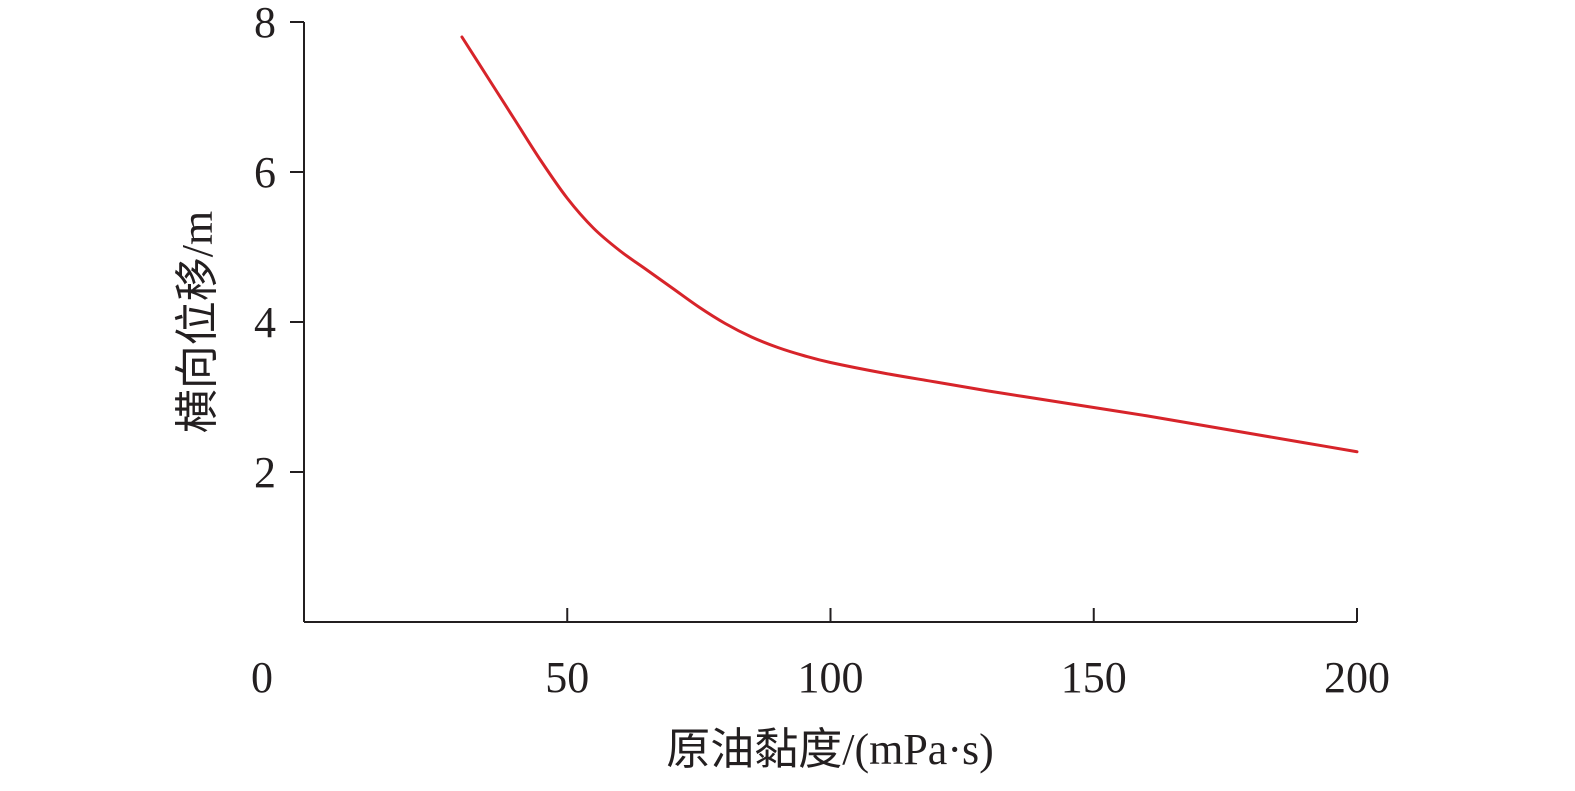  Describe the element at coordinates (265, 472) in the screenshot. I see `y-tick-label: 2` at that location.